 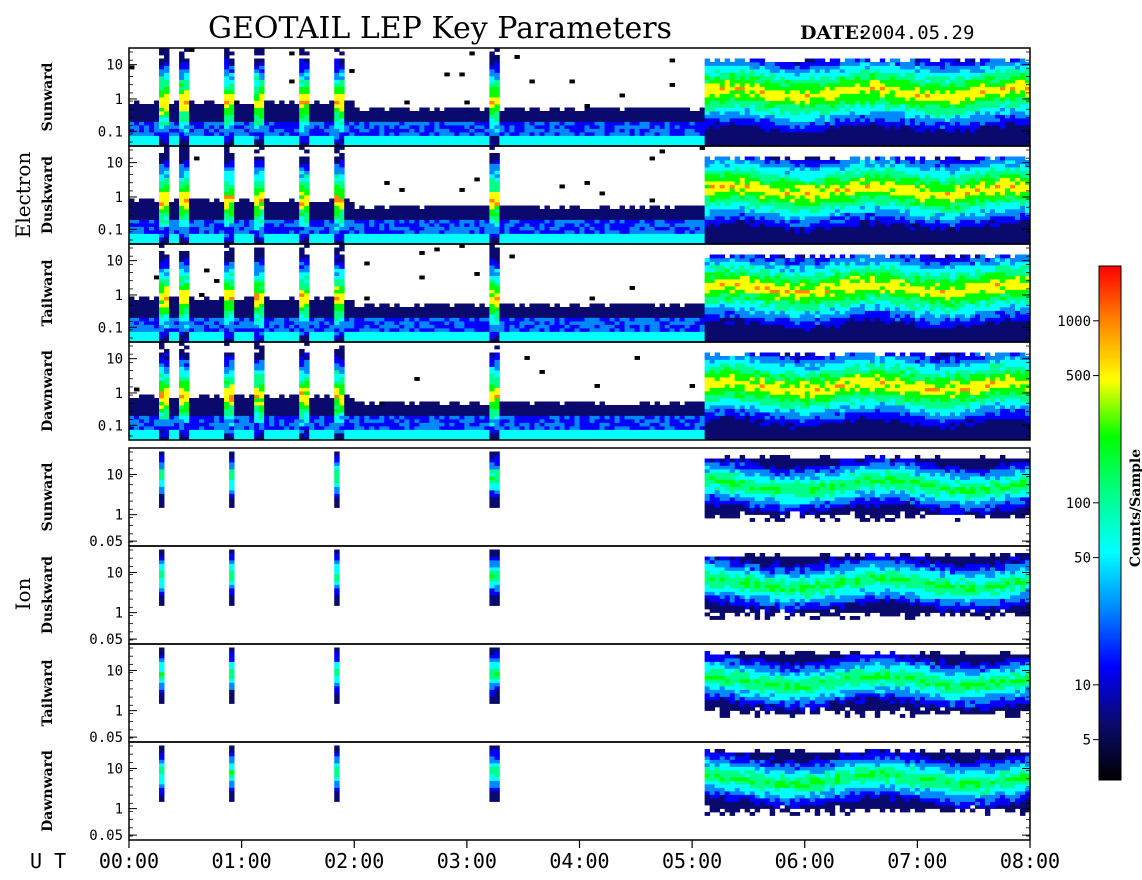 I want to click on colorbar-label: Counts/Sample, so click(x=1135, y=508).